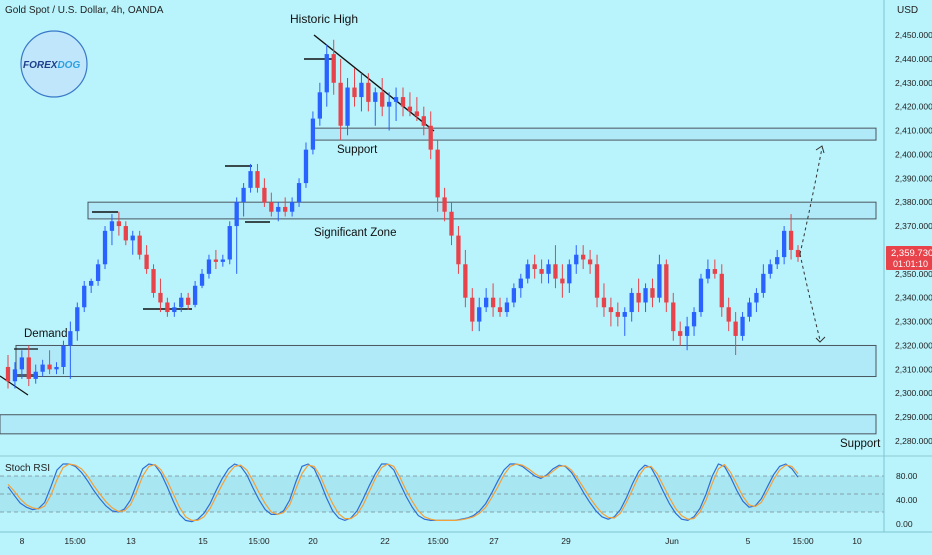 This screenshot has width=932, height=555. Describe the element at coordinates (403, 493) in the screenshot. I see `stoch-line-k` at that location.